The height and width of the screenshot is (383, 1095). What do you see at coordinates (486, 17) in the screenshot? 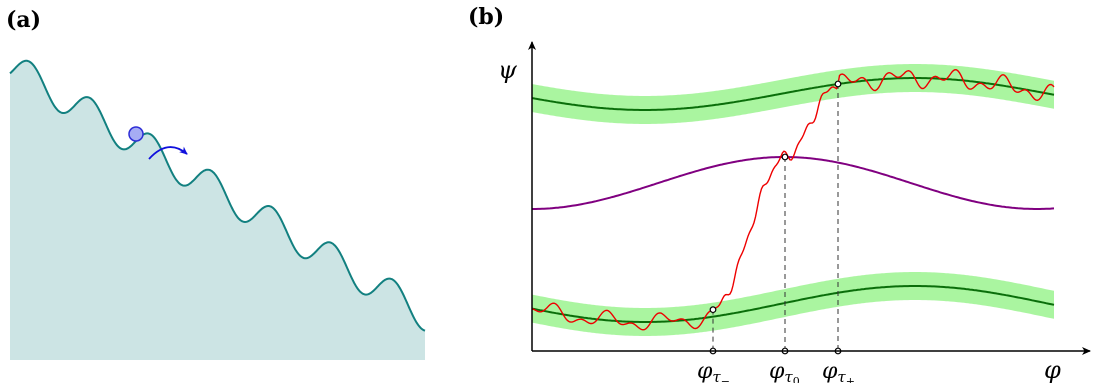
I see `panel-b-label: (b)` at bounding box center [486, 17].